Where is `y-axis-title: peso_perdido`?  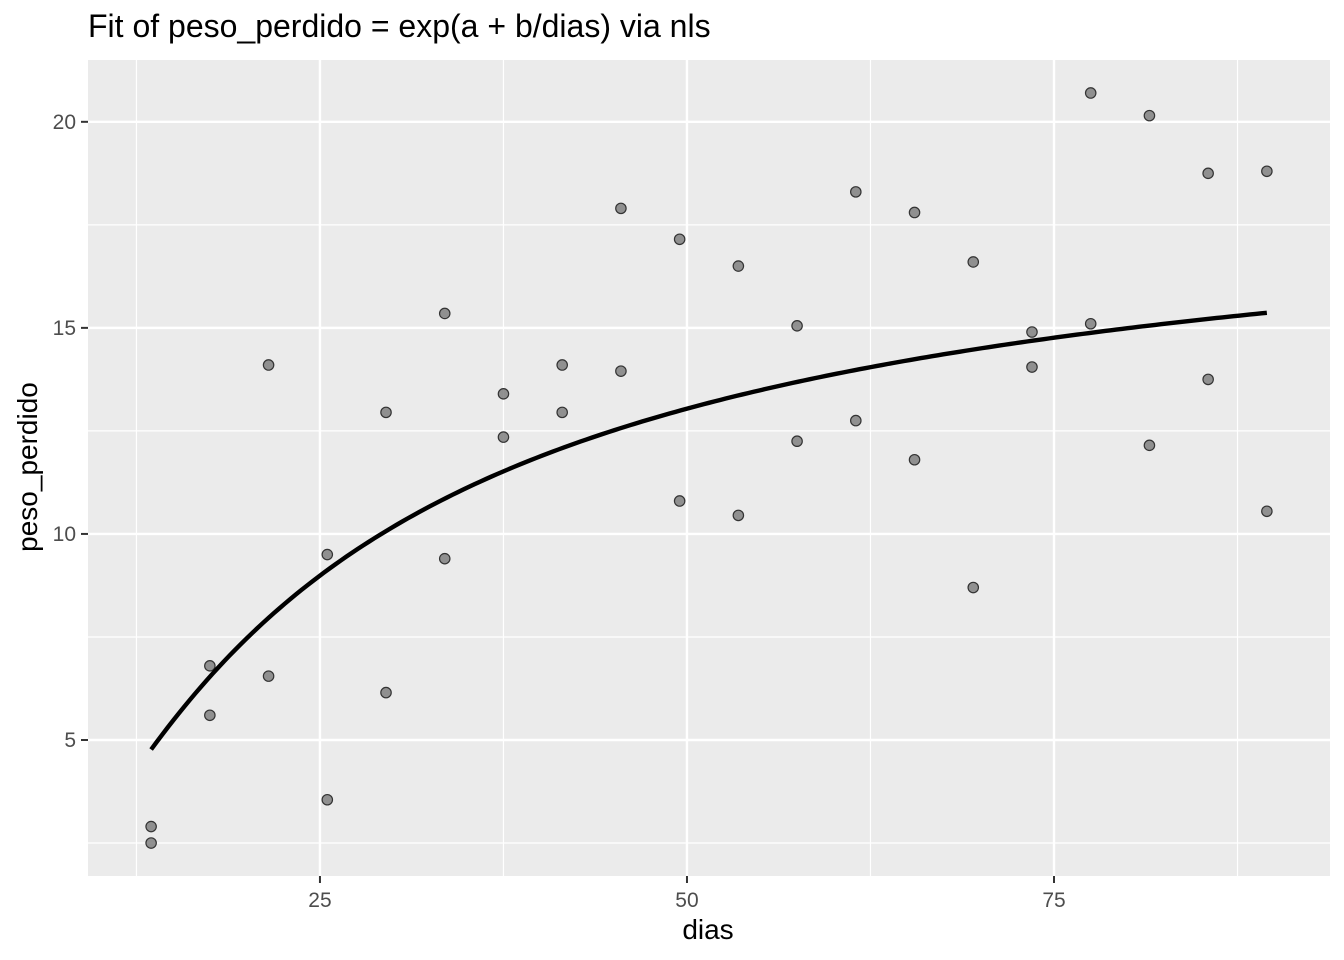 y-axis-title: peso_perdido is located at coordinates (27, 467).